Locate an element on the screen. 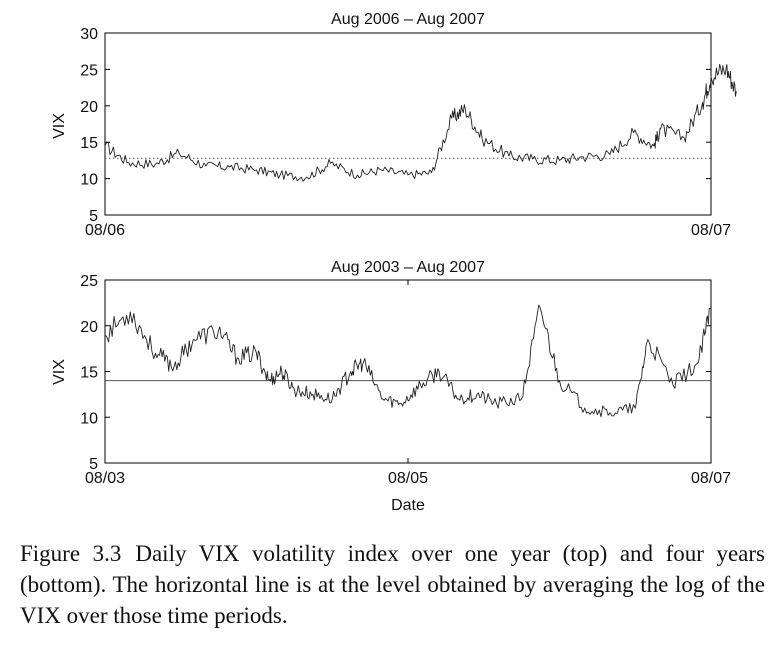 The image size is (783, 661). top-chart-title: Aug 2006 – Aug 2007 is located at coordinates (408, 19).